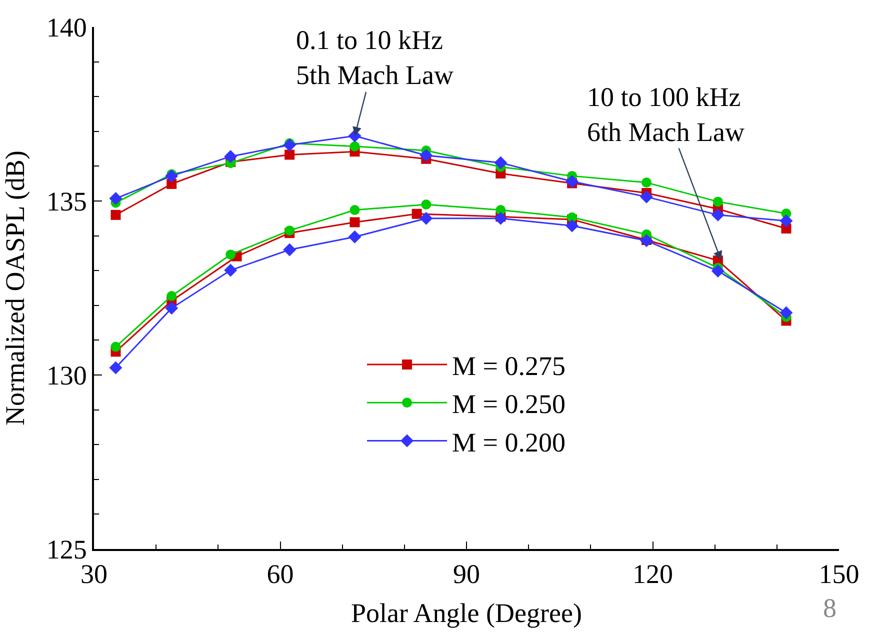 The image size is (871, 635). What do you see at coordinates (466, 574) in the screenshot?
I see `x-tick-label: 90` at bounding box center [466, 574].